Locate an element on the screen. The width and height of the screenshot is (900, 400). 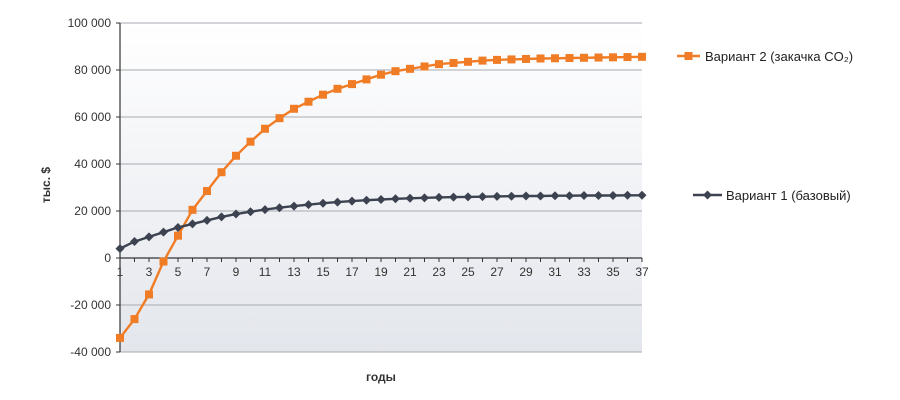
y-tick-label: -20 000 is located at coordinates (90, 305).